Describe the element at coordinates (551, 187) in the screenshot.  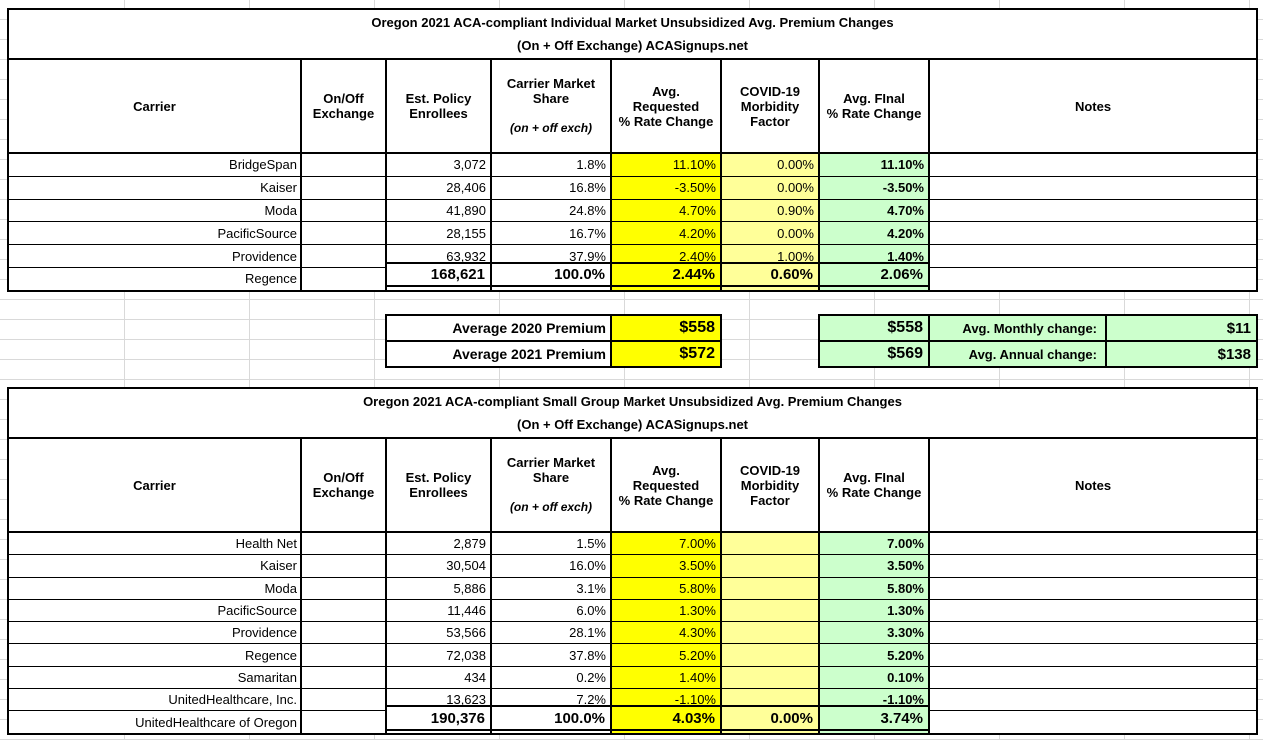
I see `cell-market-share: 16.8%` at that location.